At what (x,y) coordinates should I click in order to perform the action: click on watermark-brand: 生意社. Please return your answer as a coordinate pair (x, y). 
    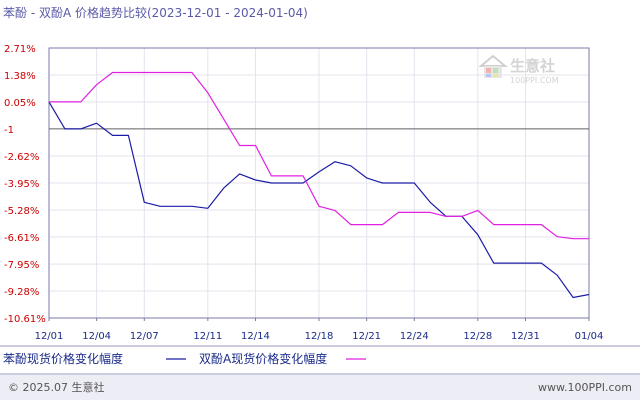
    Looking at the image, I should click on (532, 66).